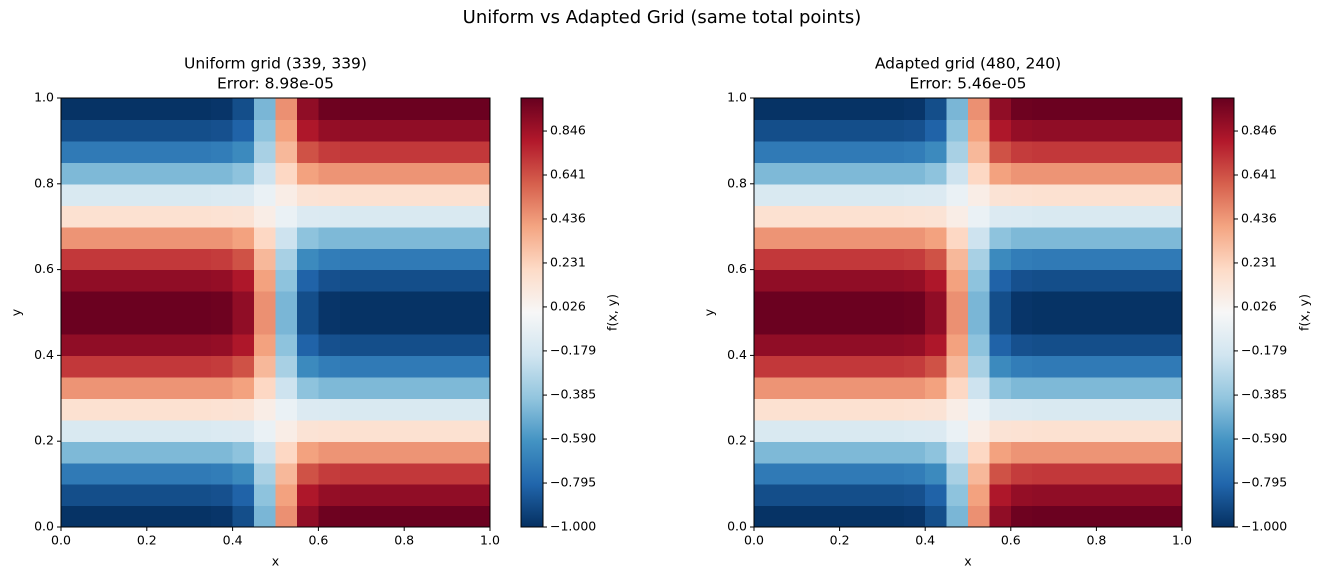 The image size is (1324, 584). Describe the element at coordinates (568, 130) in the screenshot. I see `colorbar-tick-label: 0.846` at that location.